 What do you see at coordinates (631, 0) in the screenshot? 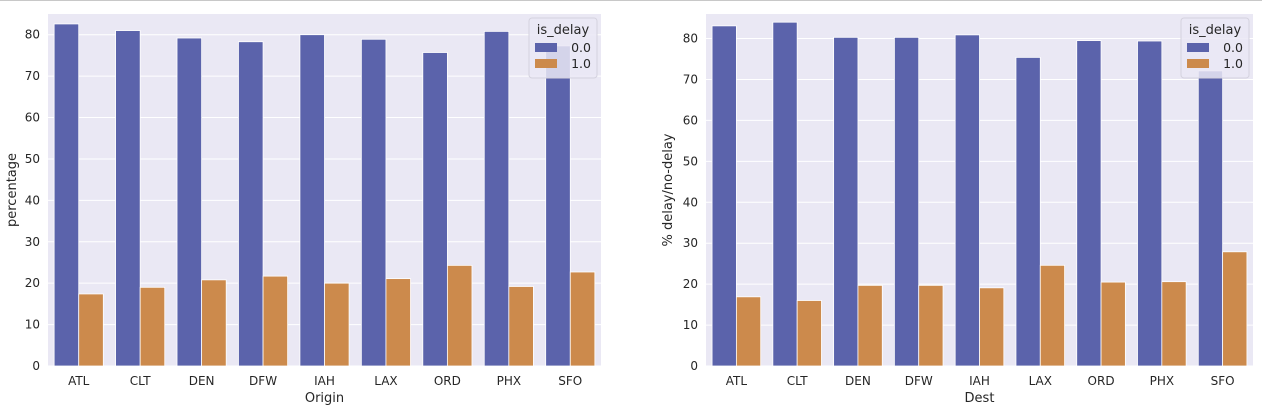
I see `top-divider` at bounding box center [631, 0].